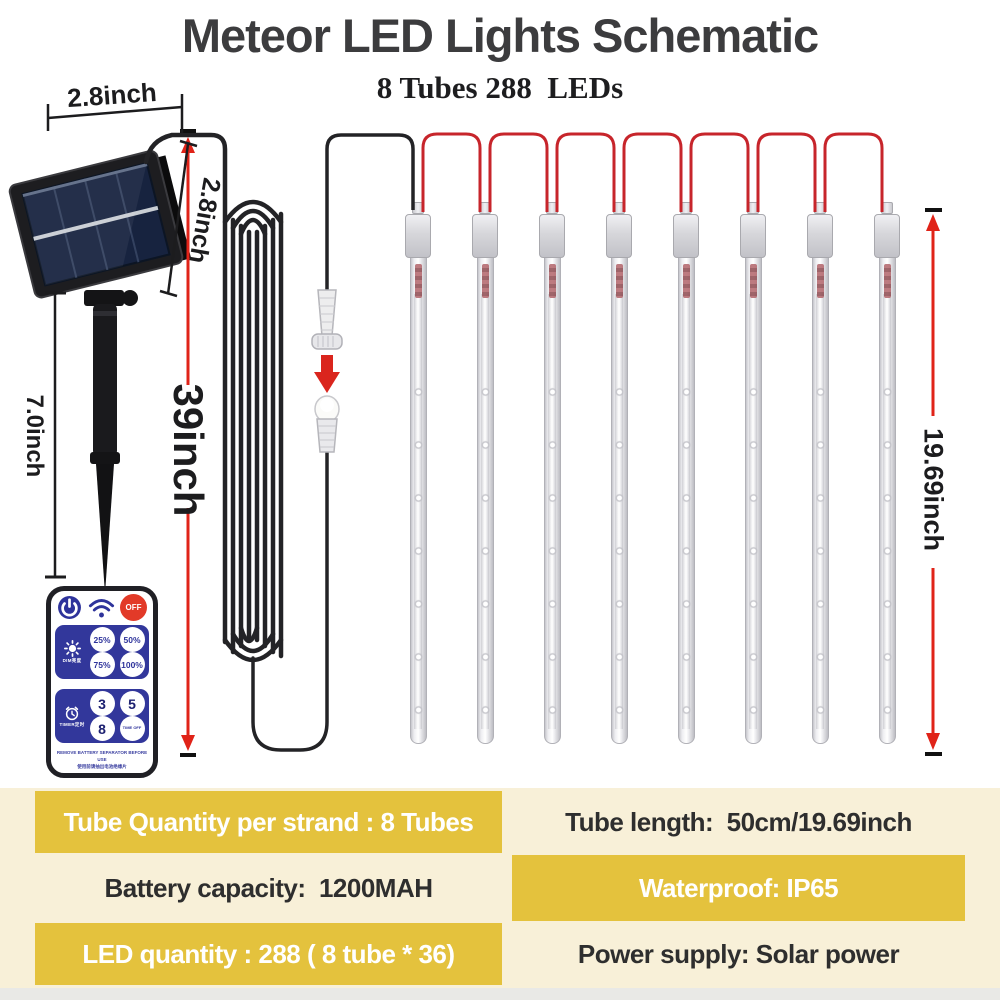 The width and height of the screenshot is (1000, 1000). What do you see at coordinates (133, 607) in the screenshot?
I see `off-button: OFF` at bounding box center [133, 607].